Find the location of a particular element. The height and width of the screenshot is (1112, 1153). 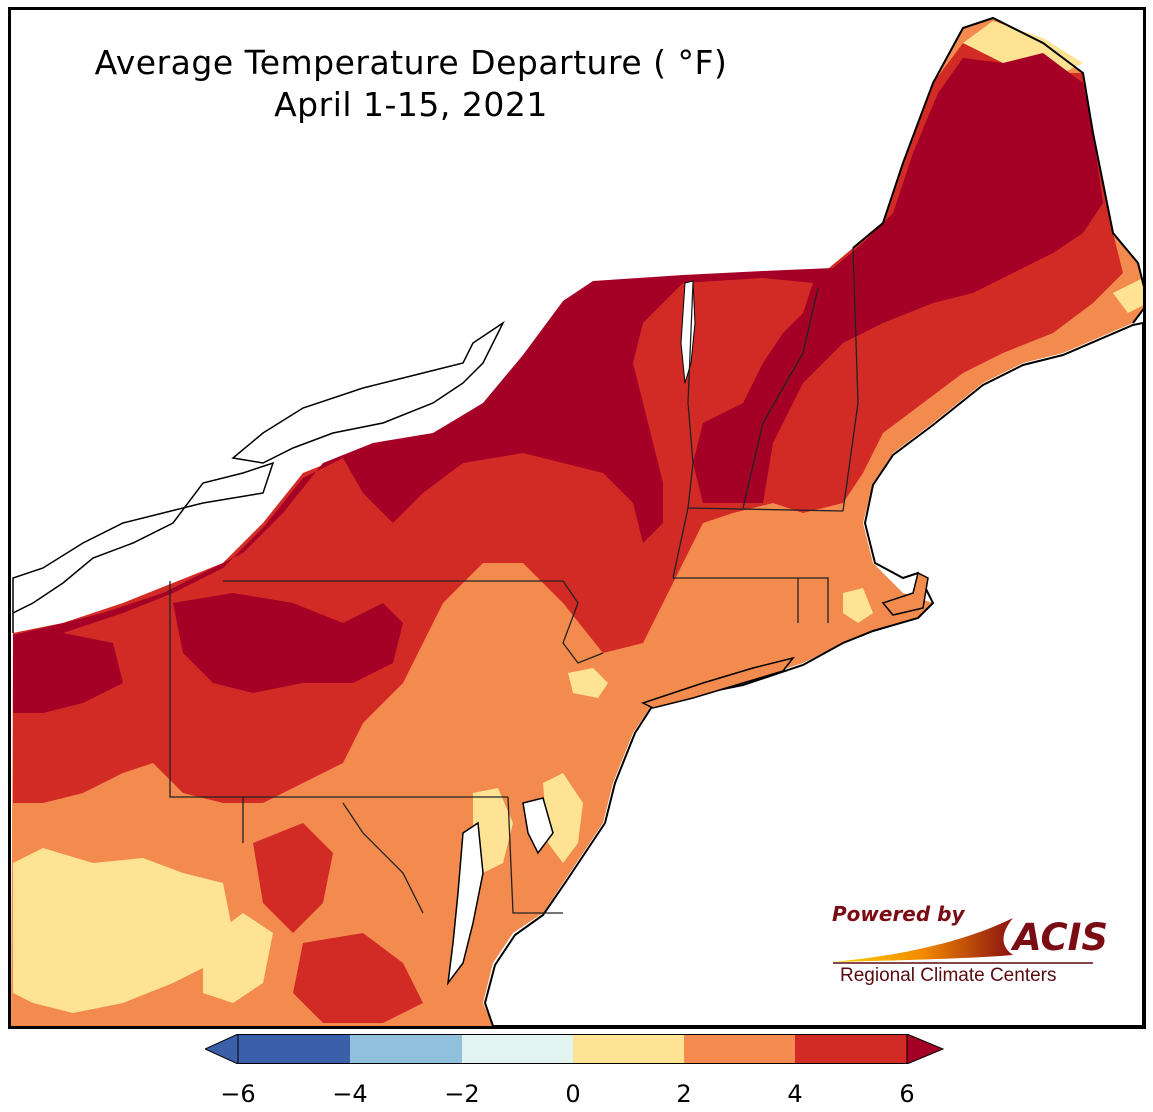

map-subtitle: April 1-15, 2021 is located at coordinates (411, 104).